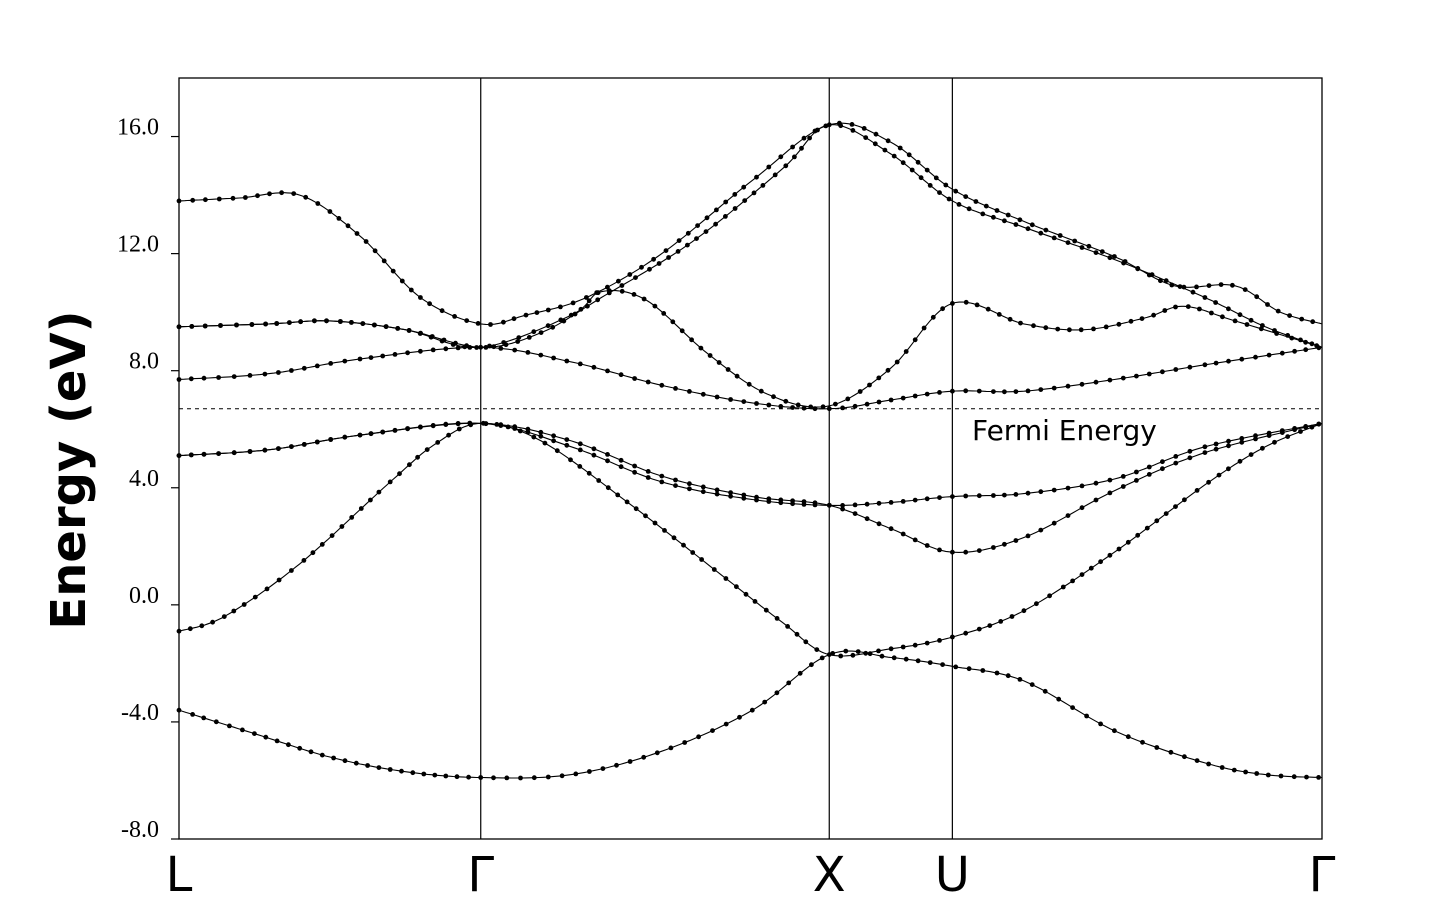 The height and width of the screenshot is (920, 1456). Describe the element at coordinates (140, 830) in the screenshot. I see `y-tick-label: -8.0` at that location.